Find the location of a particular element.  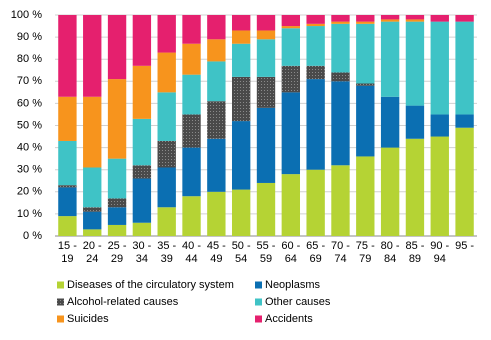

legend-label: Accidents is located at coordinates (289, 319).